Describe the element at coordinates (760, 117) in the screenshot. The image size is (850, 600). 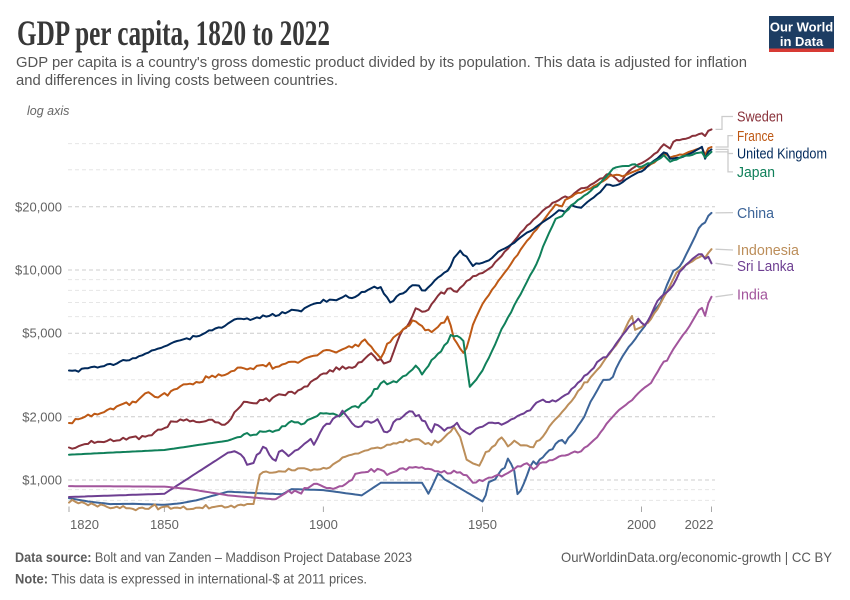
I see `svg-text: Sweden` at that location.